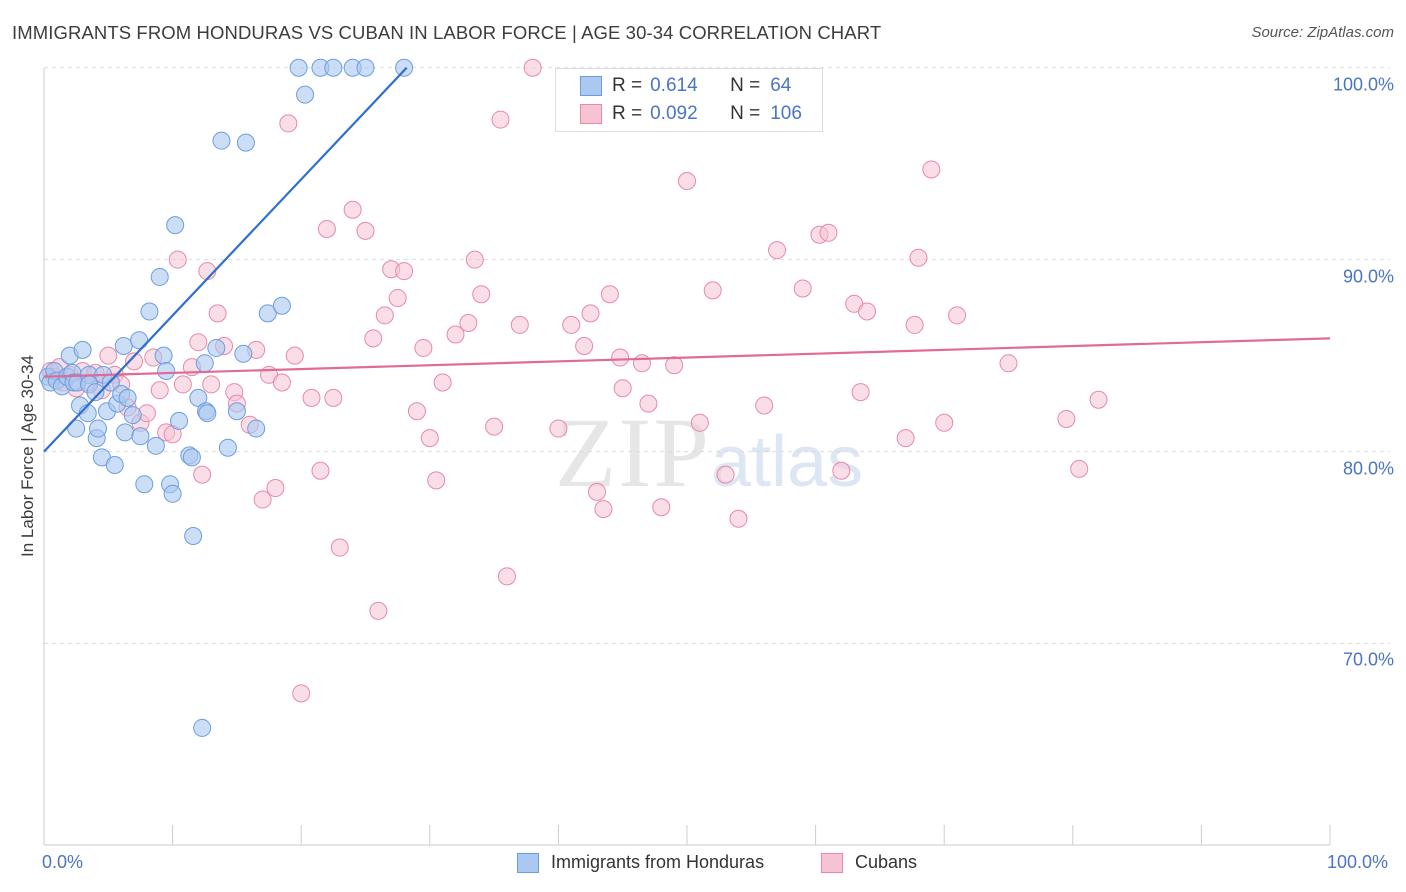 This screenshot has width=1406, height=892. I want to click on stats-legend: R = 0.614 N = 64 R = 0.092 N = 106, so click(689, 100).